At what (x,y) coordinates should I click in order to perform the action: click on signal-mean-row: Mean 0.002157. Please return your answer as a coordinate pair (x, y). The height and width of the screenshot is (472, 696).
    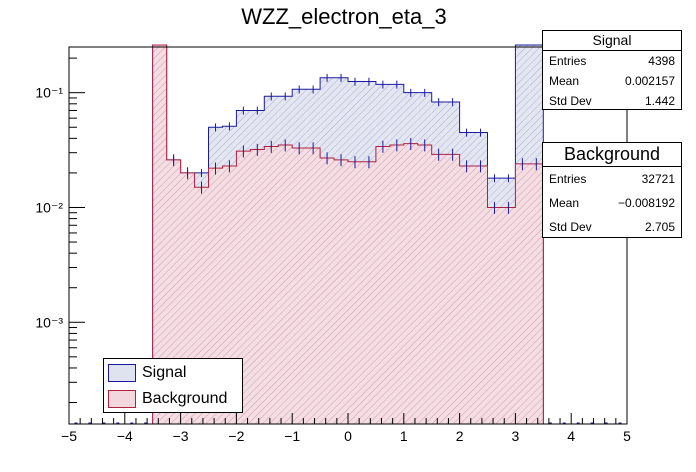
    Looking at the image, I should click on (612, 81).